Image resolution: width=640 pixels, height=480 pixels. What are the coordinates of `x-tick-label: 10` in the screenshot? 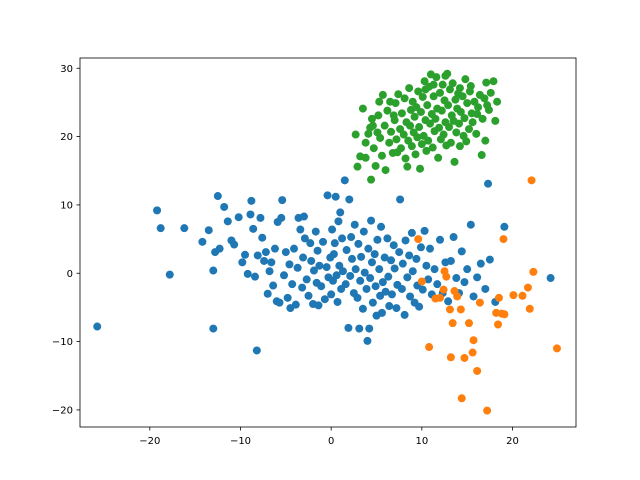 It's located at (421, 441).